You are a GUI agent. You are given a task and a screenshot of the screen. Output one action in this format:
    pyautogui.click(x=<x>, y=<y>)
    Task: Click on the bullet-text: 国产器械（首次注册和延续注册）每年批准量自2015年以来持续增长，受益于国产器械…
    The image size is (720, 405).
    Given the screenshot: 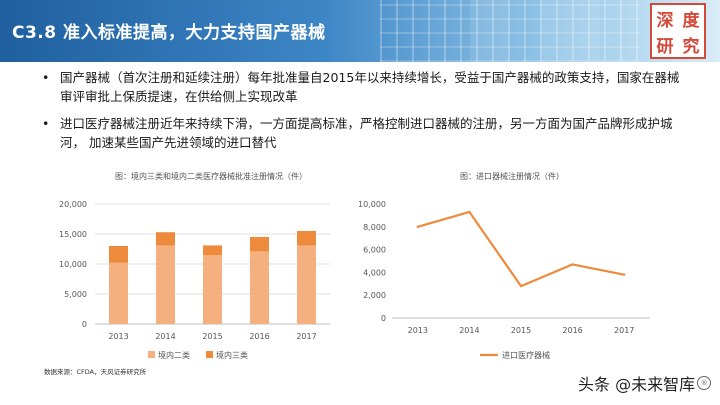 What is the action you would take?
    pyautogui.click(x=370, y=87)
    